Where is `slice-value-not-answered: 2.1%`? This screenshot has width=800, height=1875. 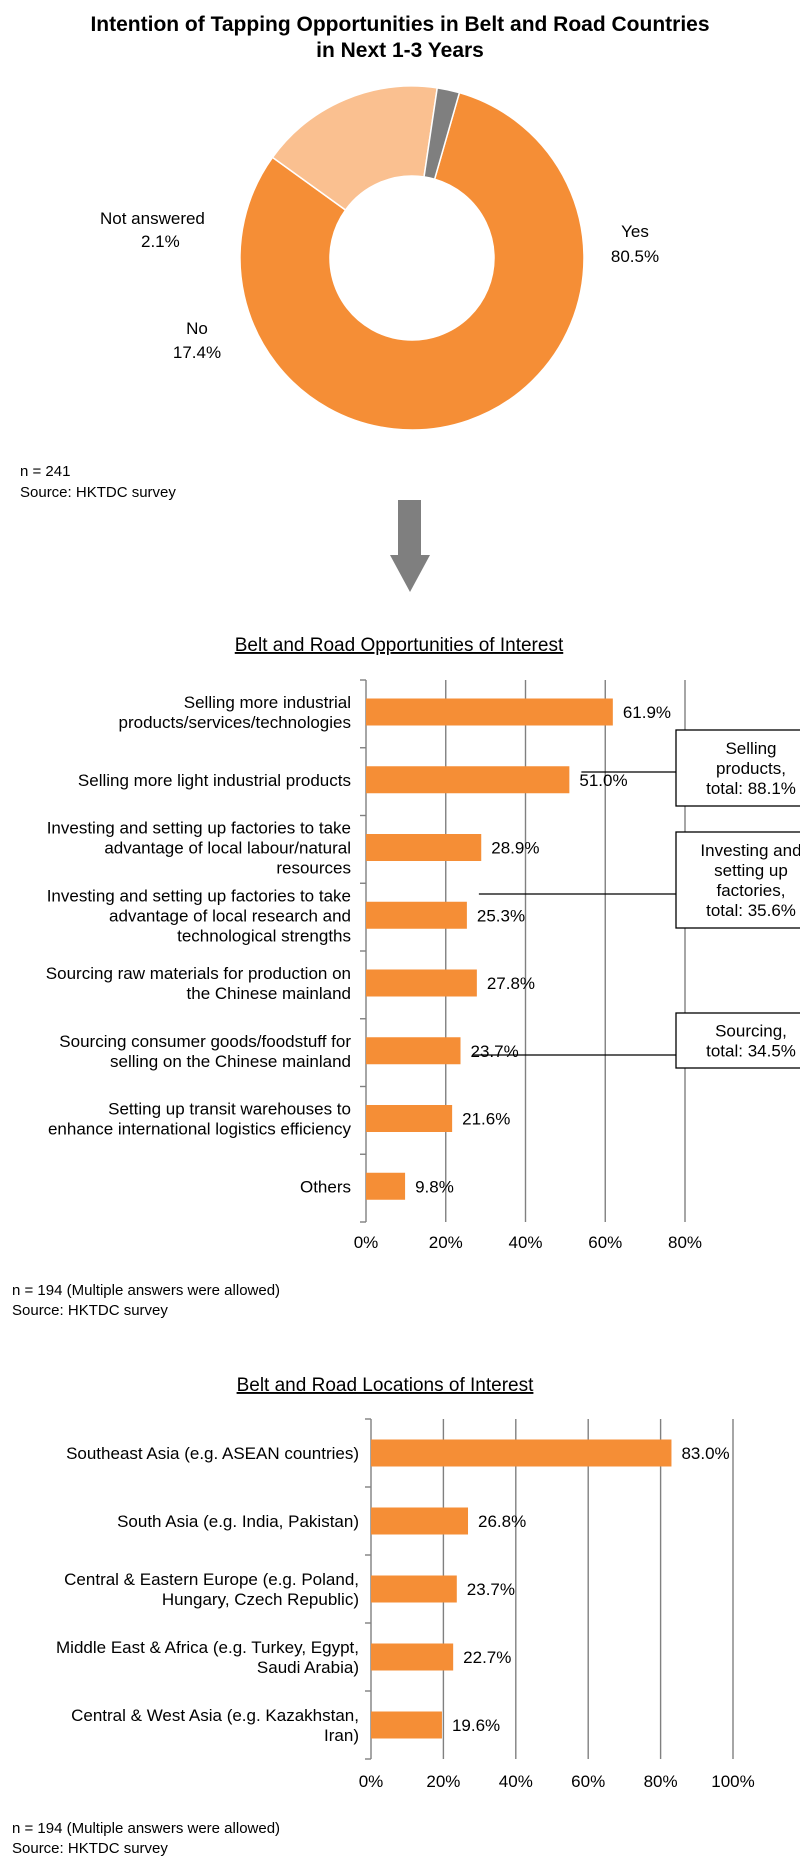 slice-value-not-answered: 2.1% is located at coordinates (160, 241).